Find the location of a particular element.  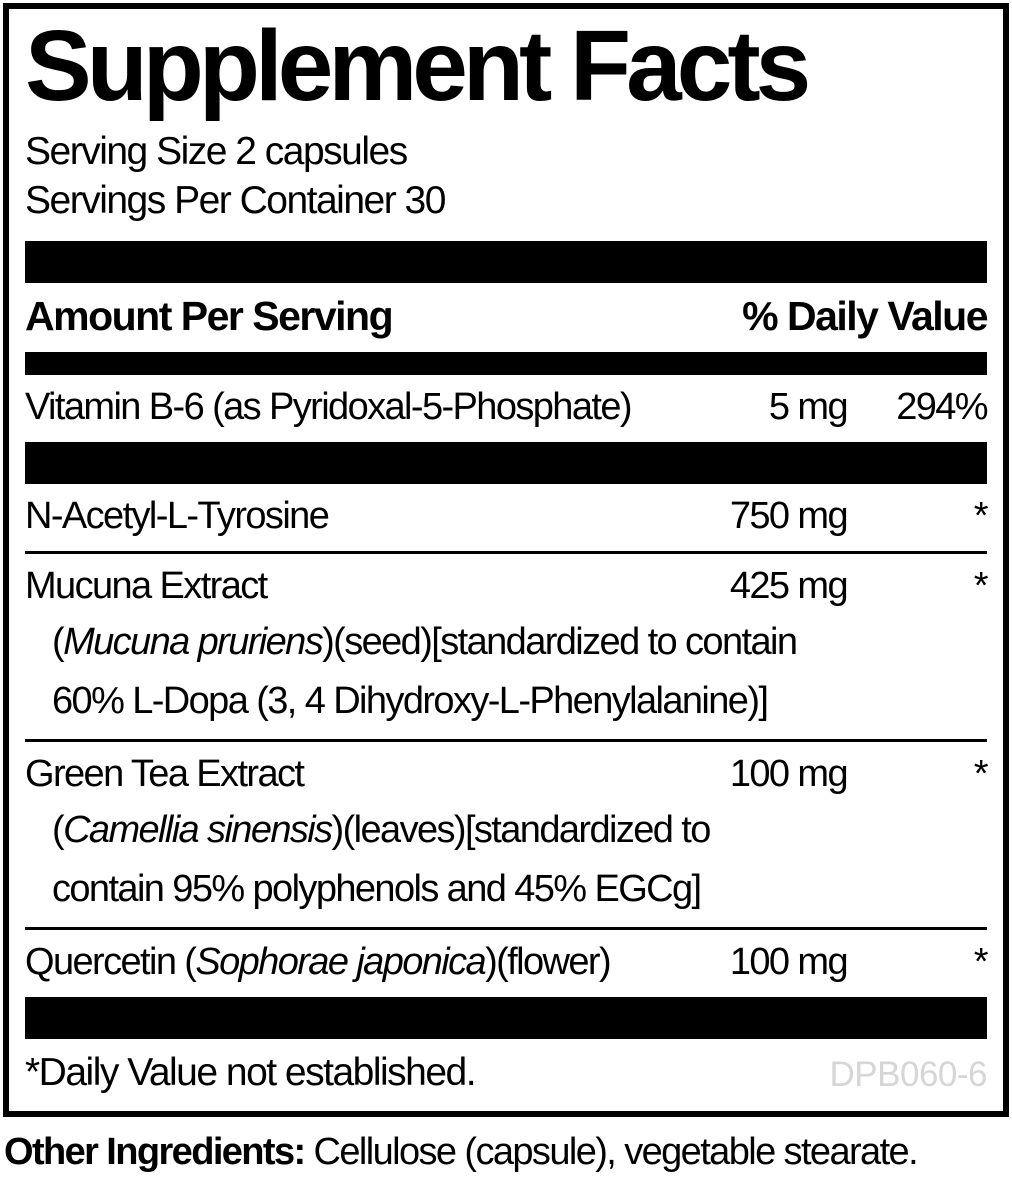

text-segment: )(leaves)[standardized to is located at coordinates (521, 830).